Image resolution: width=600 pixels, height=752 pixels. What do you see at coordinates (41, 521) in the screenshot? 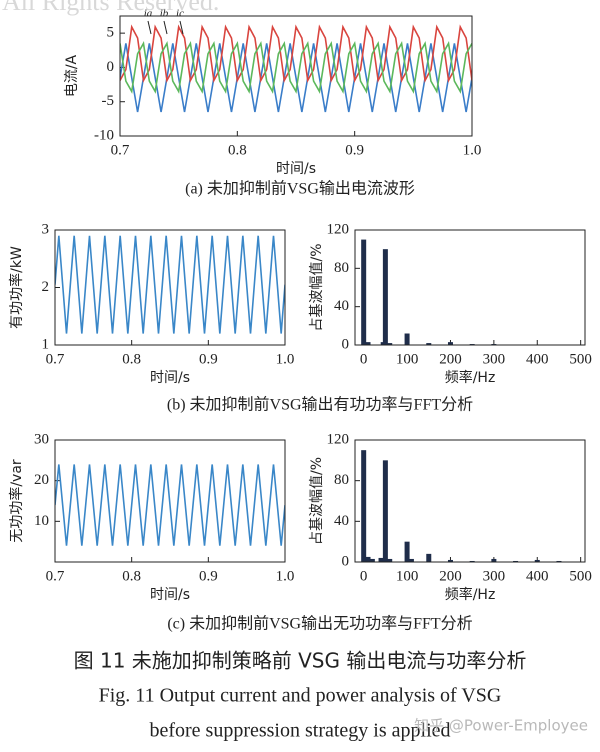
I see `y-tick-label: 10` at bounding box center [41, 521].